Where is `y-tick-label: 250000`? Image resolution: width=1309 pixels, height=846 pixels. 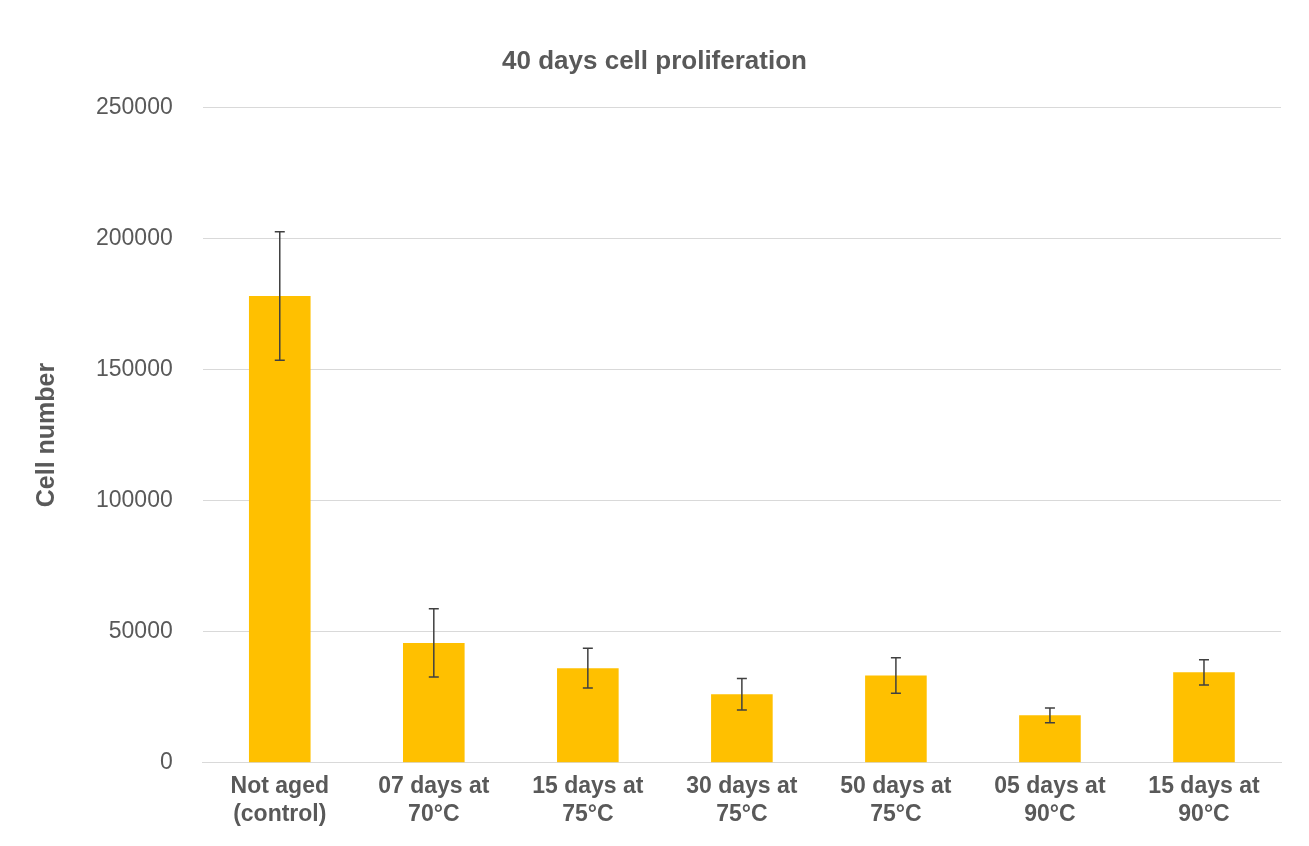 y-tick-label: 250000 is located at coordinates (134, 105).